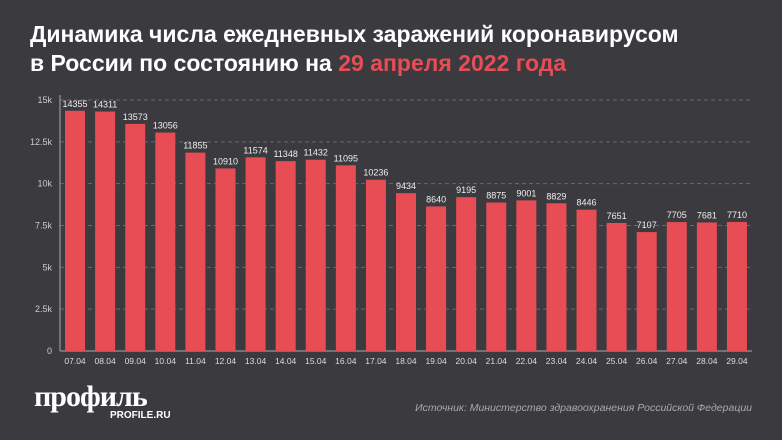  Describe the element at coordinates (135, 117) in the screenshot. I see `data-label: 13573` at that location.